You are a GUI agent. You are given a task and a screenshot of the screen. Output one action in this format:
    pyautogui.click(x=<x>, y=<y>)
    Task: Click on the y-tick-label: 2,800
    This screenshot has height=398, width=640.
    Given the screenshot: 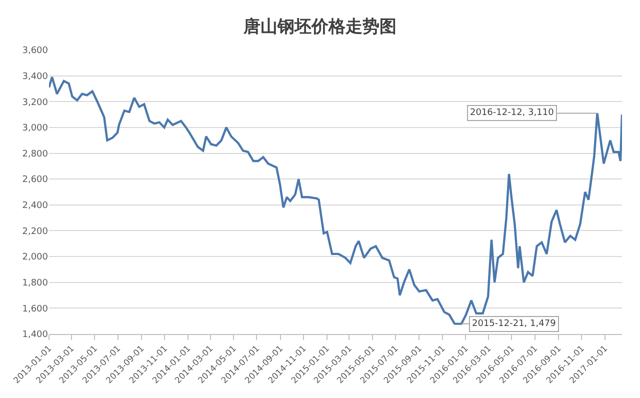 What is the action you would take?
    pyautogui.click(x=35, y=154)
    